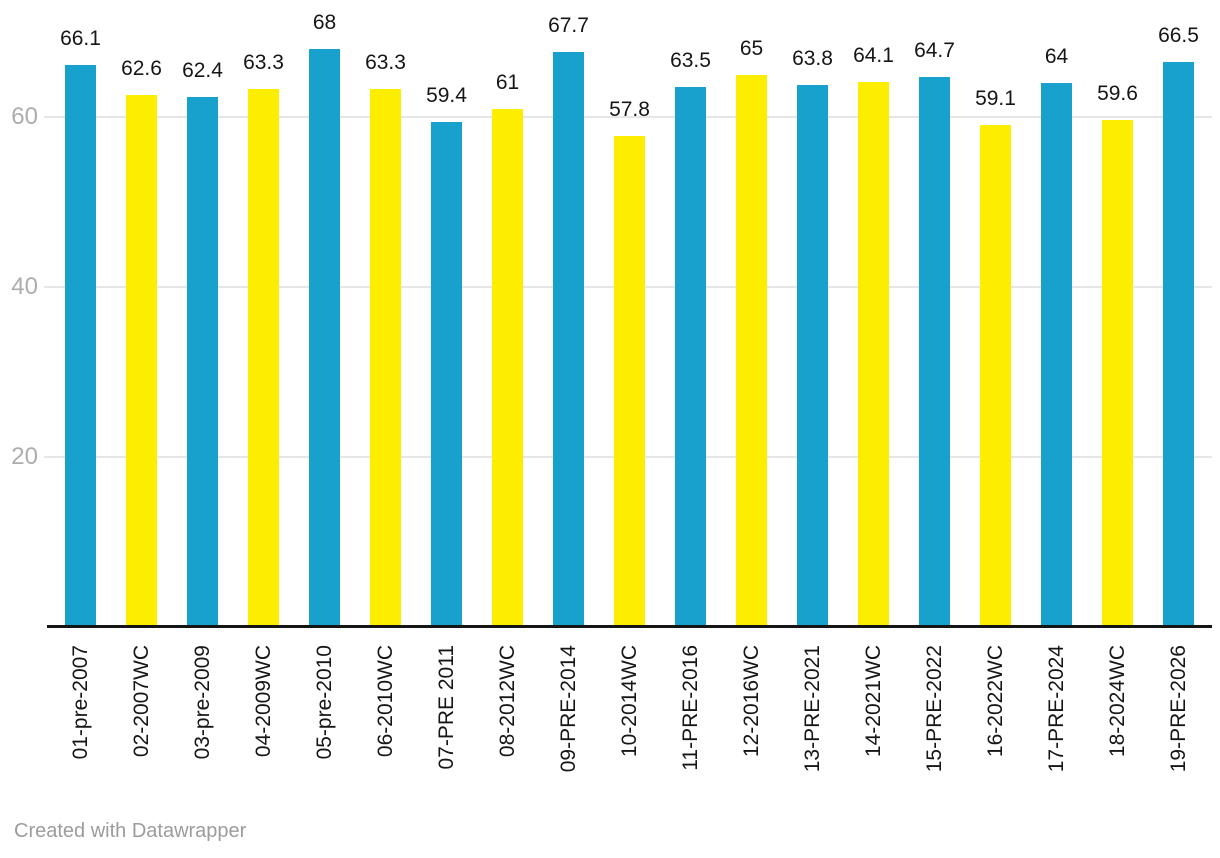 Image resolution: width=1220 pixels, height=858 pixels. I want to click on x-axis-label: 15-PRE-2022, so click(934, 709).